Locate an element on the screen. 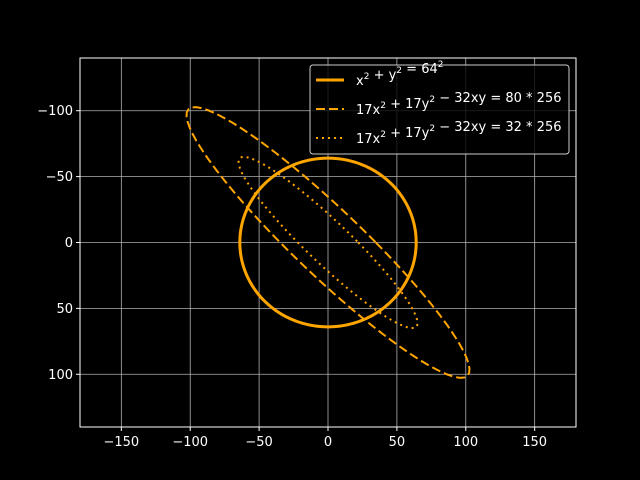  series-1-curve is located at coordinates (328, 242).